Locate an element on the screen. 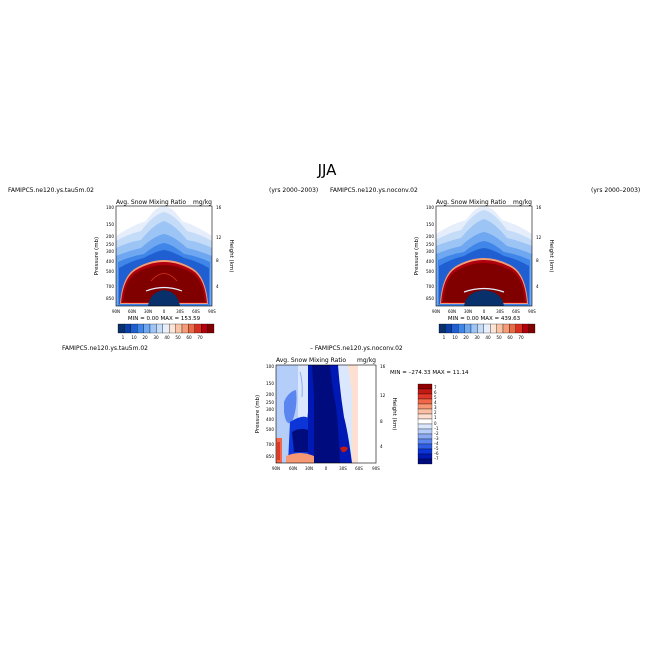  left-contour-field is located at coordinates (164, 256).